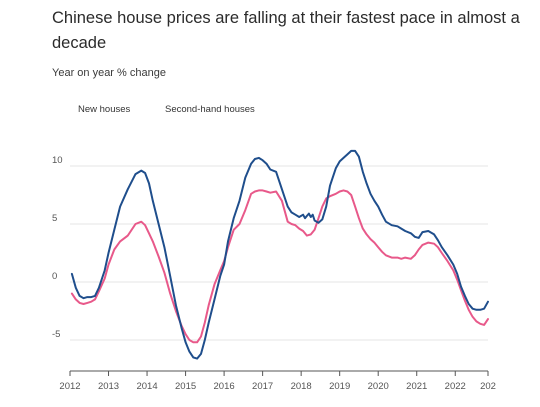 This screenshot has width=540, height=407. What do you see at coordinates (56, 334) in the screenshot?
I see `y-tick-label: -5` at bounding box center [56, 334].